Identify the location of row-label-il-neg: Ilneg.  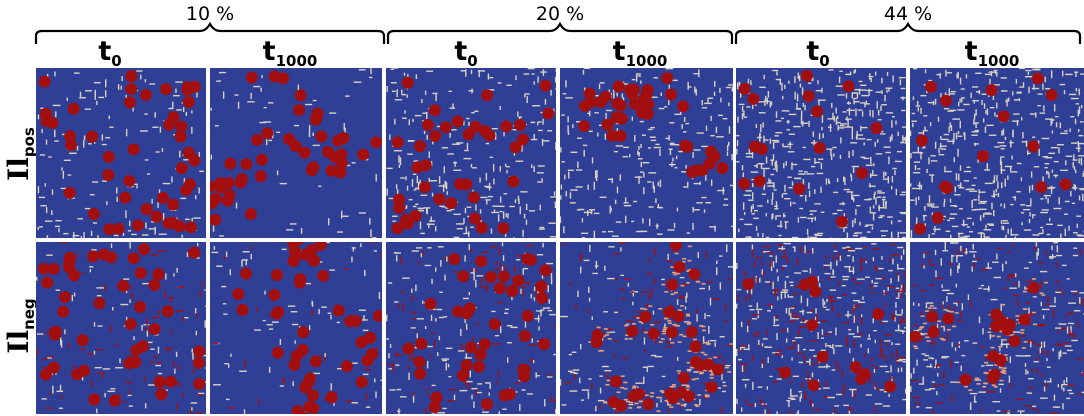
(20, 325).